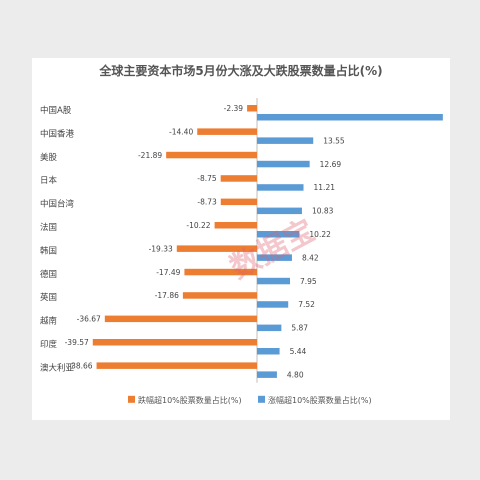 This screenshot has width=480, height=480. What do you see at coordinates (77, 342) in the screenshot?
I see `data-label-down: -39.57` at bounding box center [77, 342].